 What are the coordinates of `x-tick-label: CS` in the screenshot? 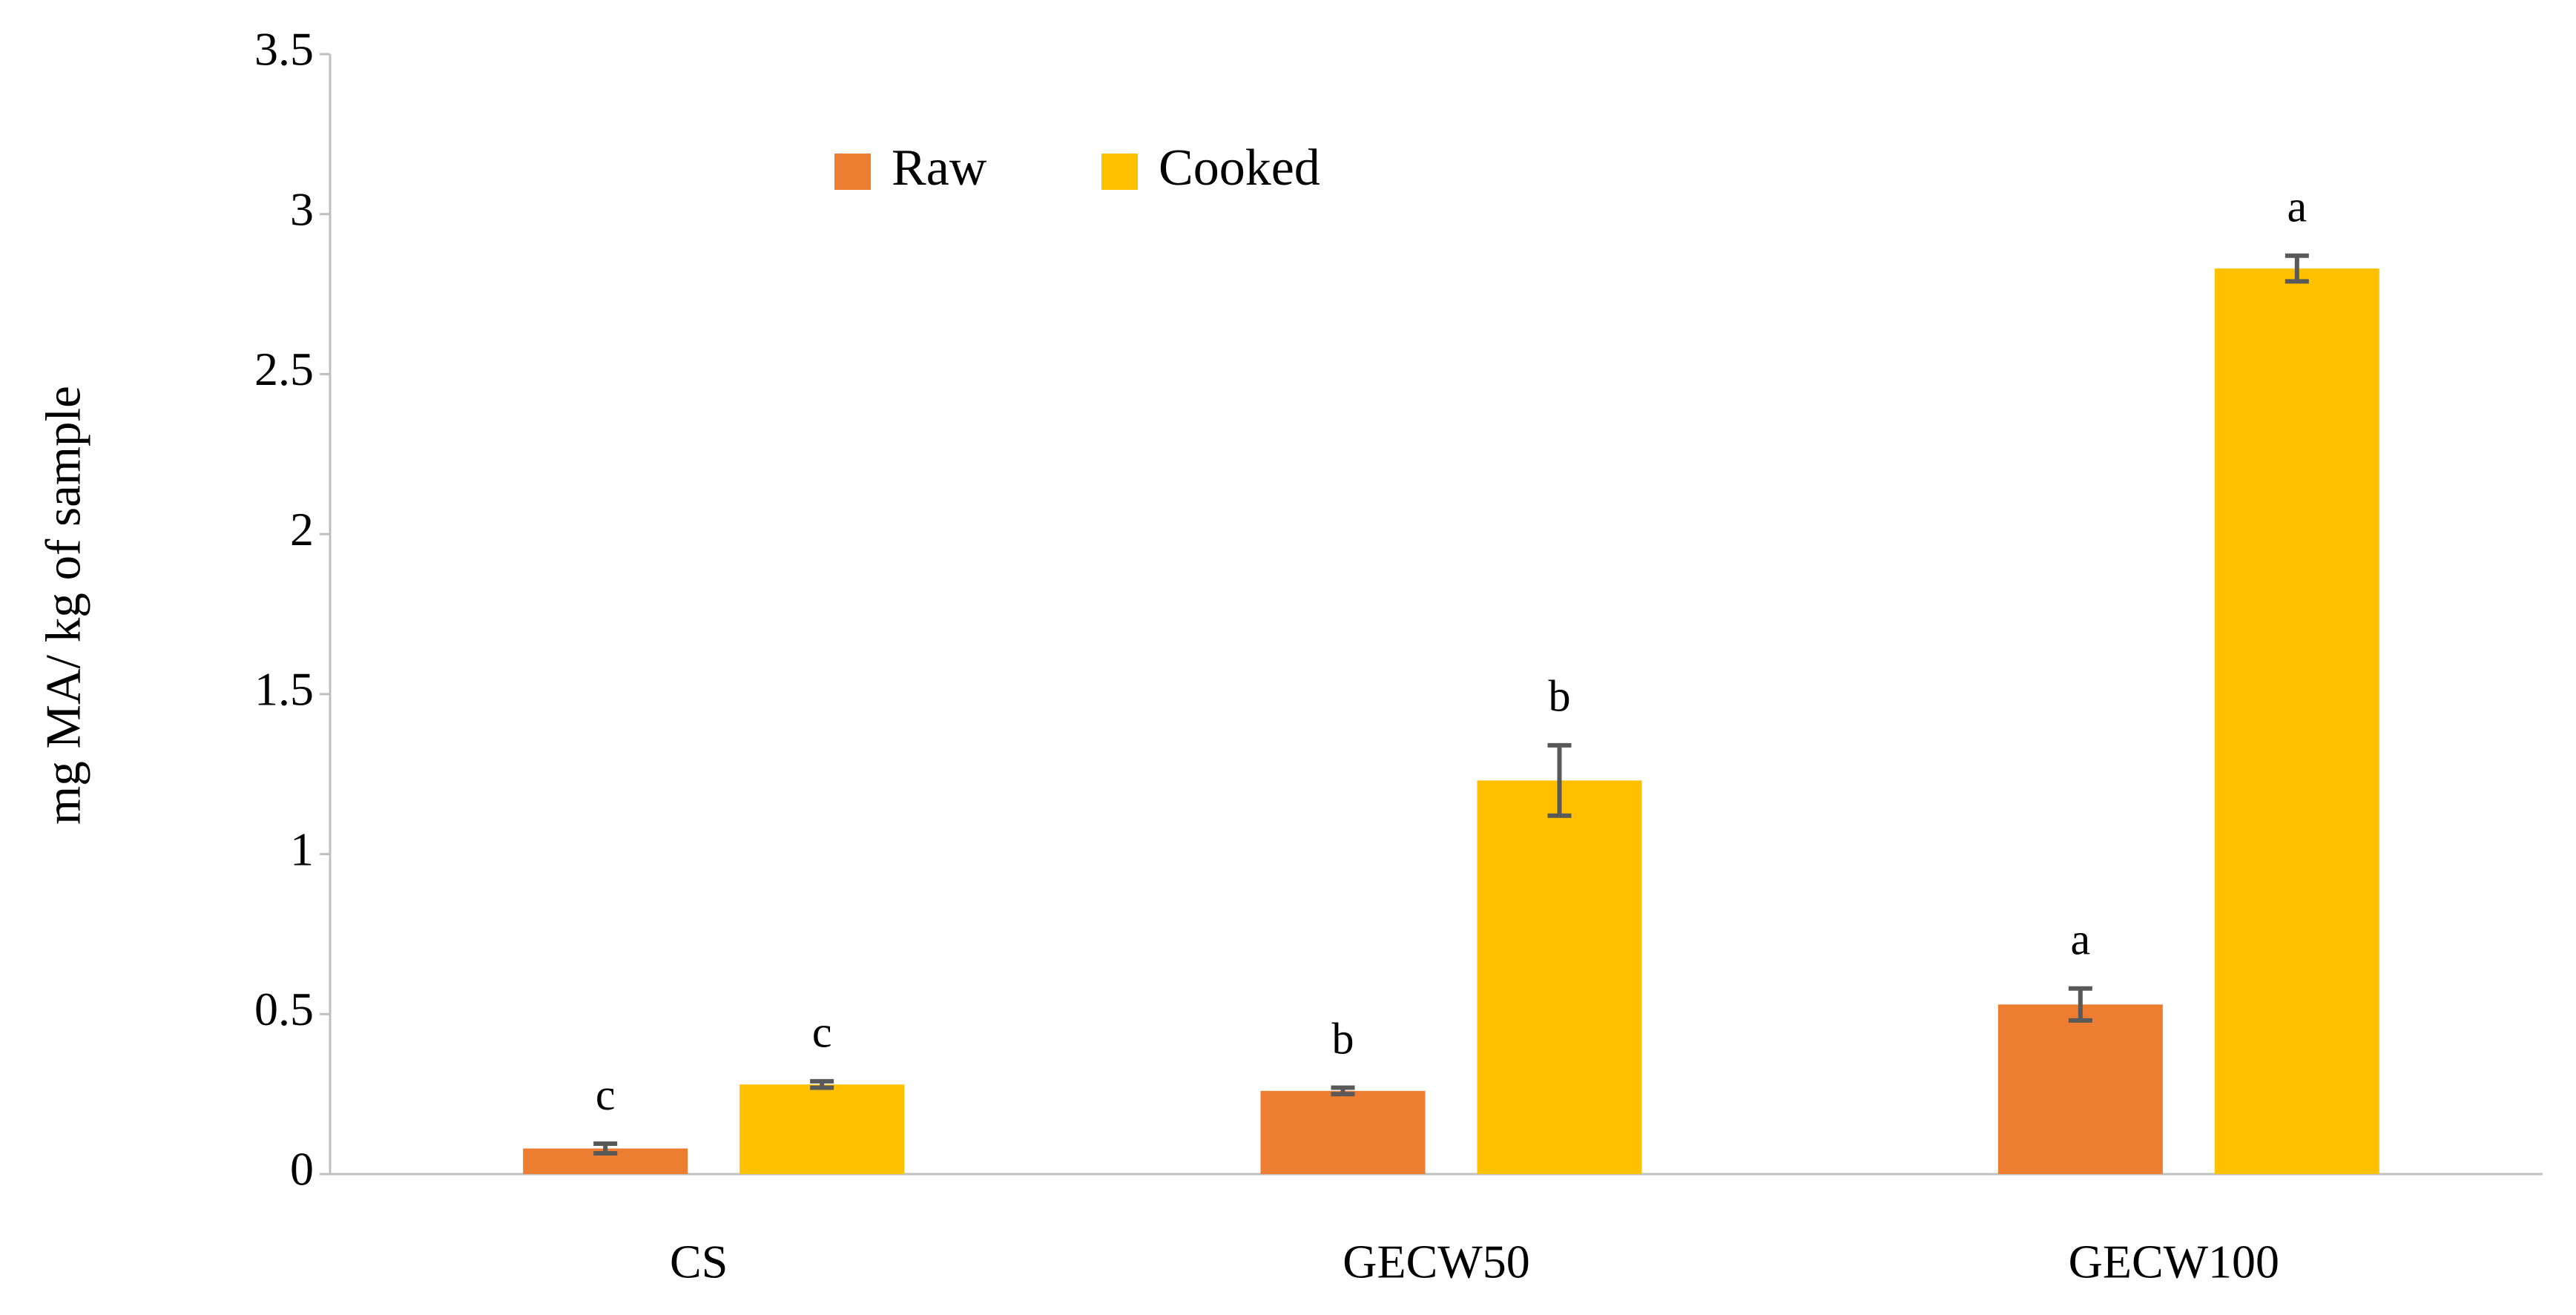 It's located at (699, 1262).